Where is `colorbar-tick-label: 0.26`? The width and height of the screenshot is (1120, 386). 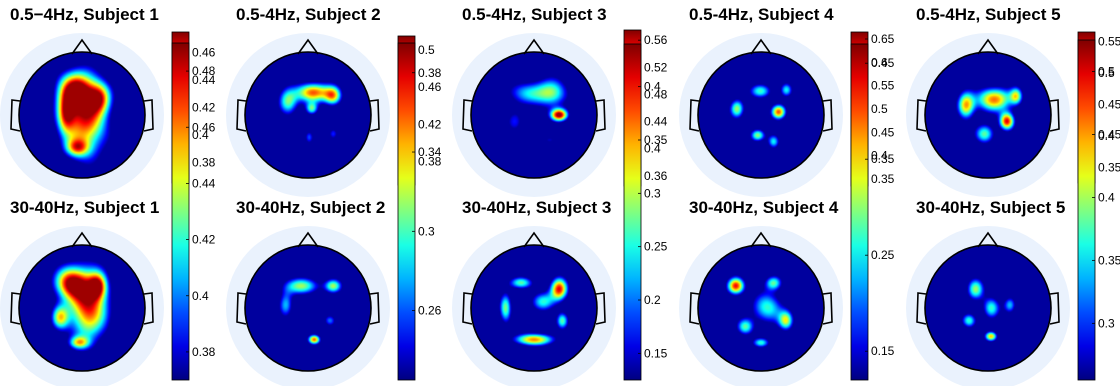
colorbar-tick-label: 0.26 is located at coordinates (430, 311).